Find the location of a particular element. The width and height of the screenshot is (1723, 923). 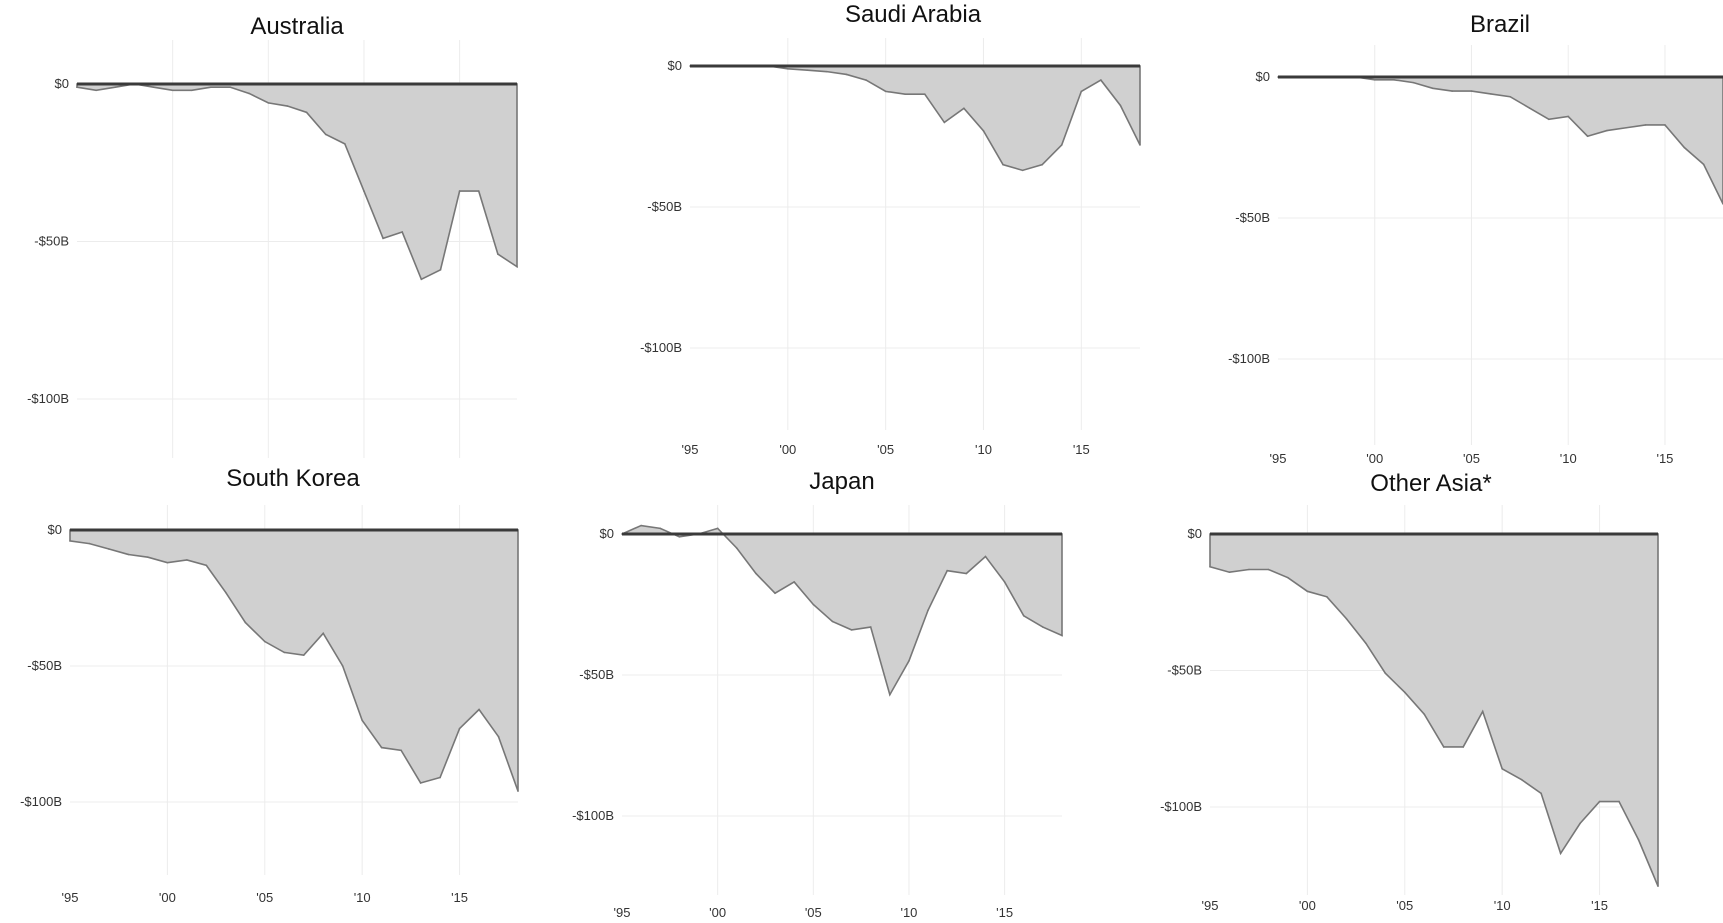

panel-title: Australia is located at coordinates (297, 26).